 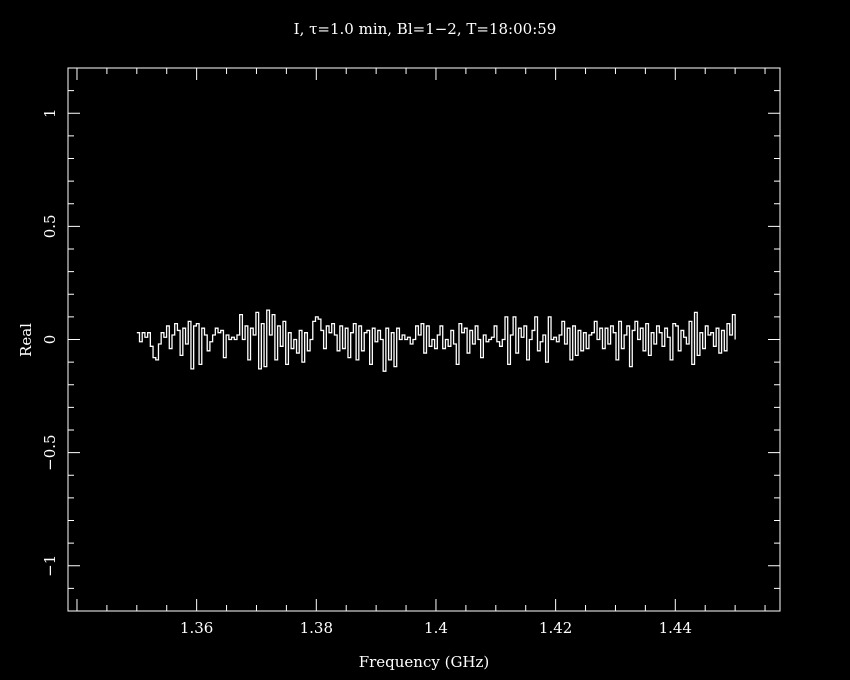 I want to click on y-axis-tick-labels: 1 0.5 0 −0.5 −1, so click(x=50, y=342).